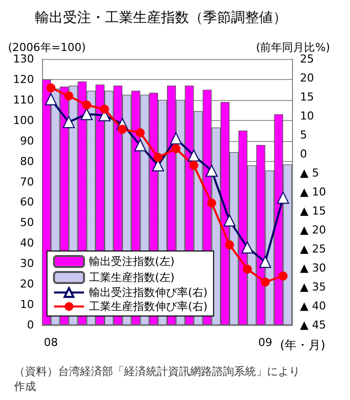 The image size is (350, 400). I want to click on y-tick-label: 70, so click(27, 181).